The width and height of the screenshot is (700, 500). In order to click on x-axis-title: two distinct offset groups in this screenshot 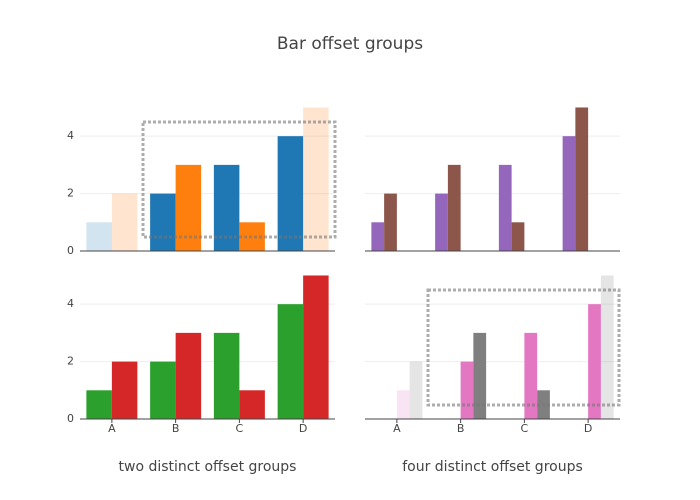, I will do `click(208, 467)`.